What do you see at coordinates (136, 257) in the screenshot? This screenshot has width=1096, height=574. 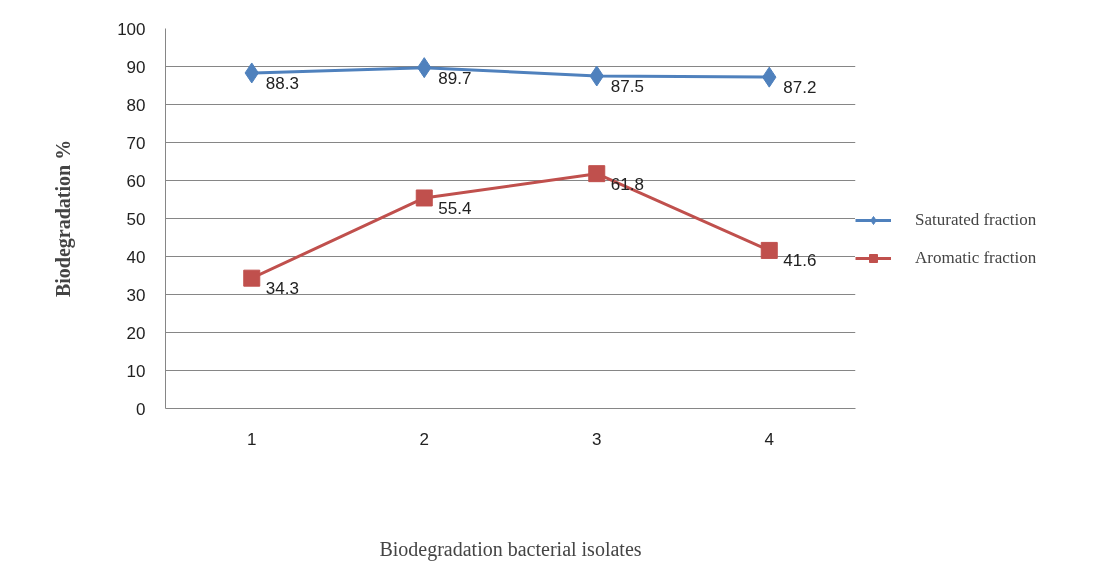 I see `y-tick-label: 40` at bounding box center [136, 257].